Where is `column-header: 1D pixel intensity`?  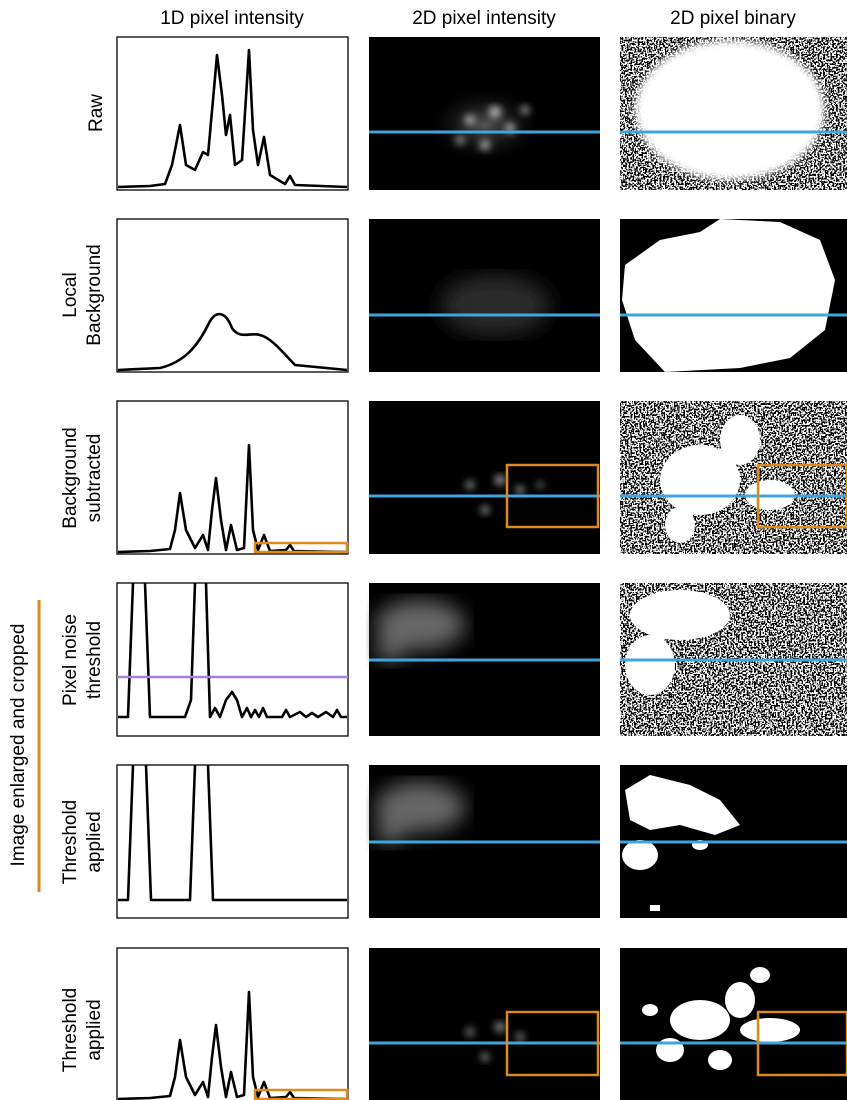
column-header: 1D pixel intensity is located at coordinates (232, 18).